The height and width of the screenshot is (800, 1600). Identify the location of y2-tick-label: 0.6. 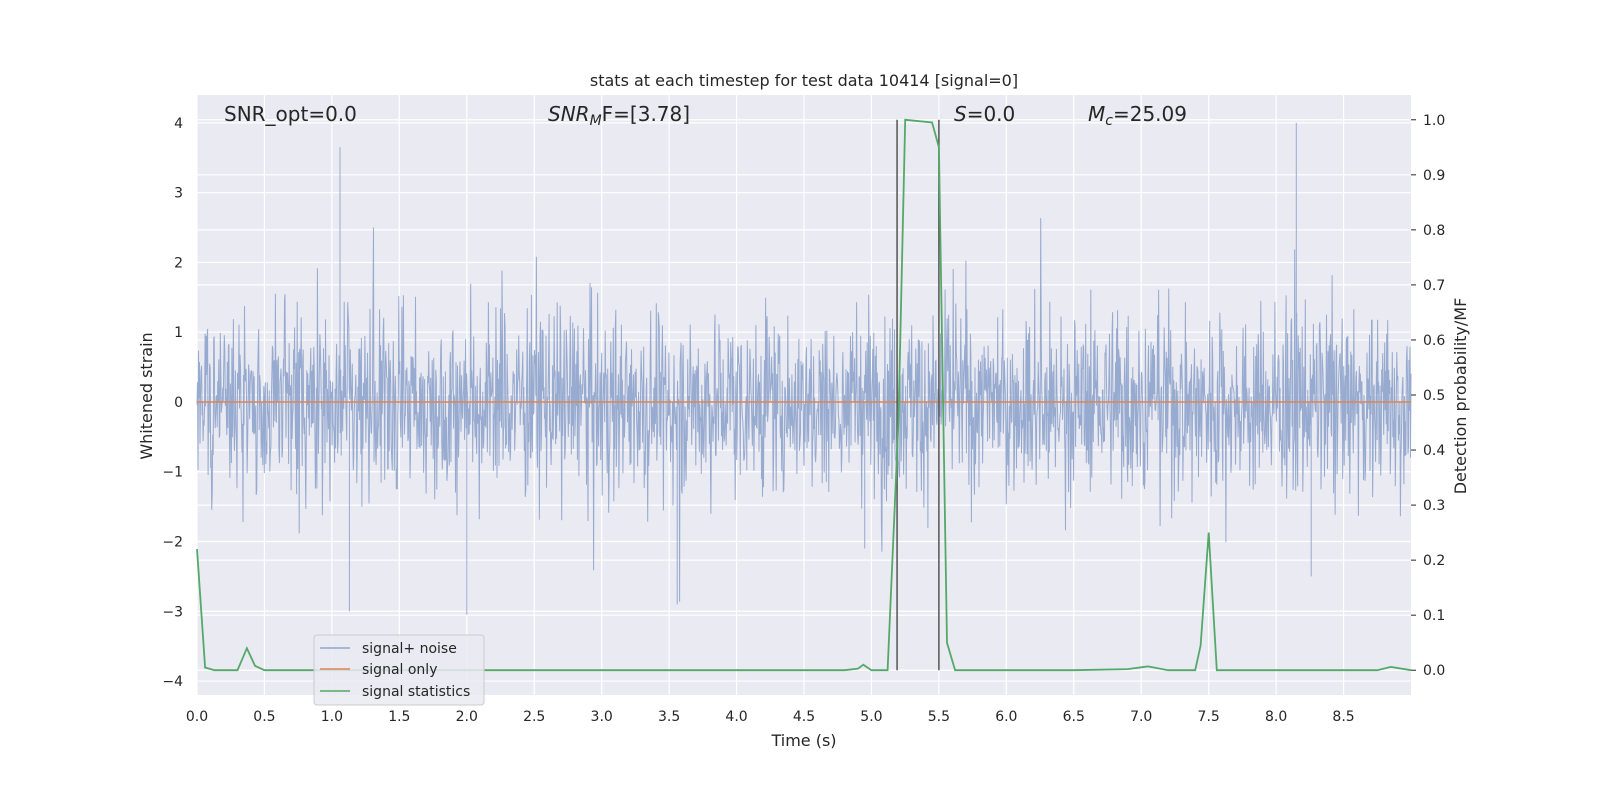
(1434, 341).